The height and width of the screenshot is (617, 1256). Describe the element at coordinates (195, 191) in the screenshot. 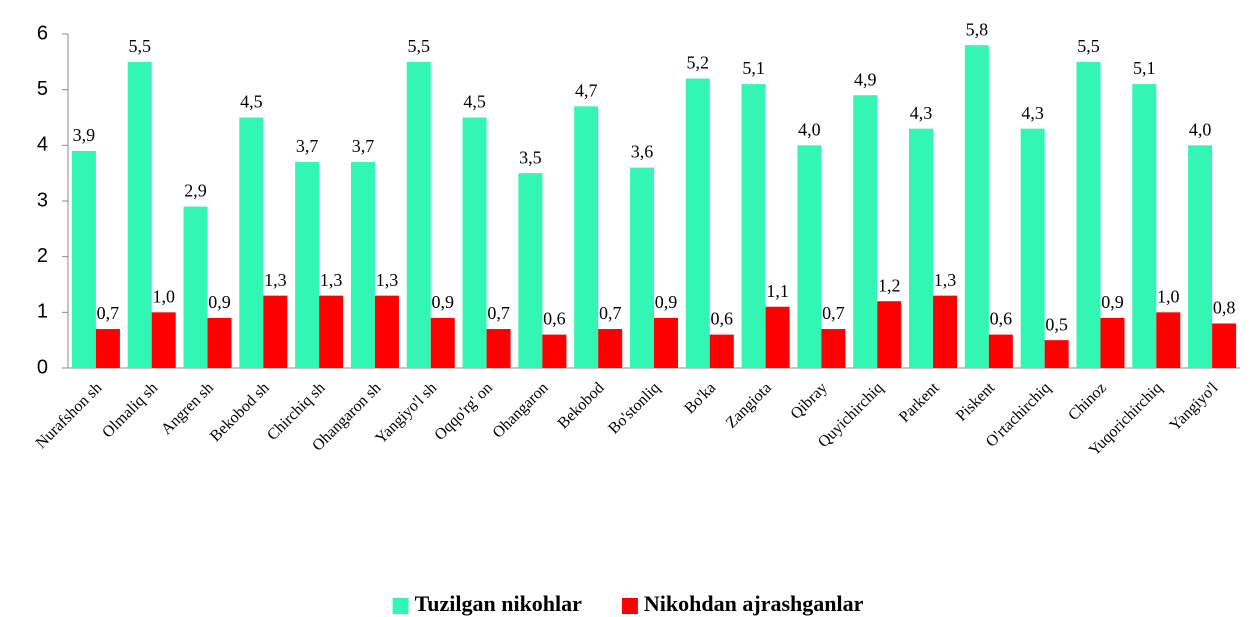

I see `value-label: 2,9` at that location.